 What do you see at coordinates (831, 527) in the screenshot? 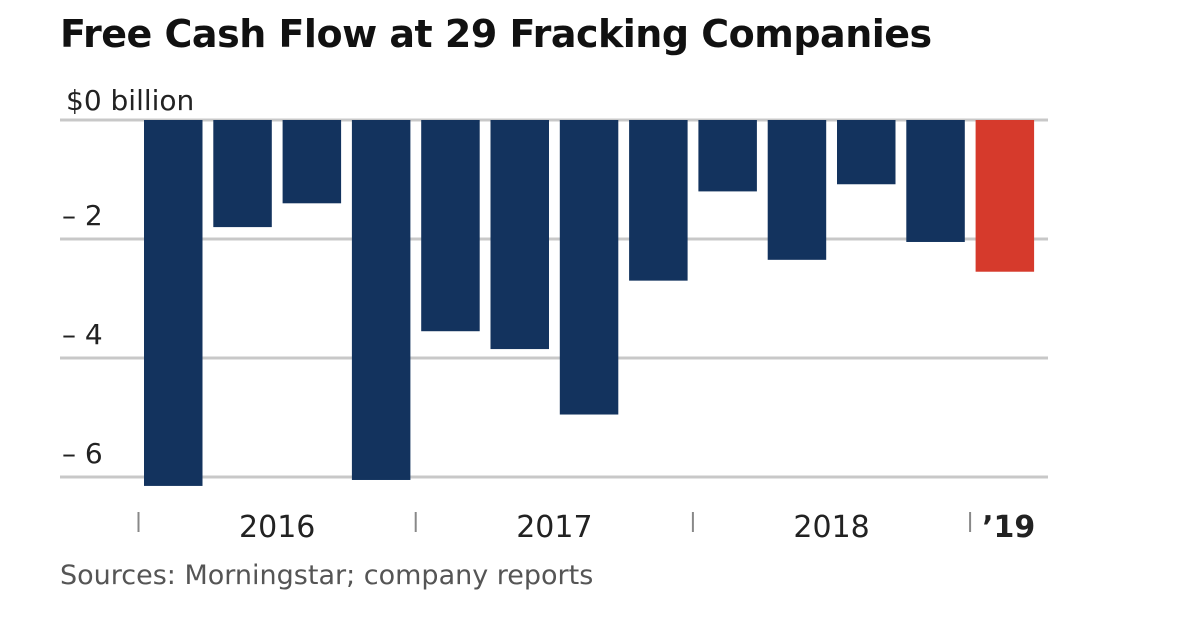
I see `x-year-label: 2018` at bounding box center [831, 527].